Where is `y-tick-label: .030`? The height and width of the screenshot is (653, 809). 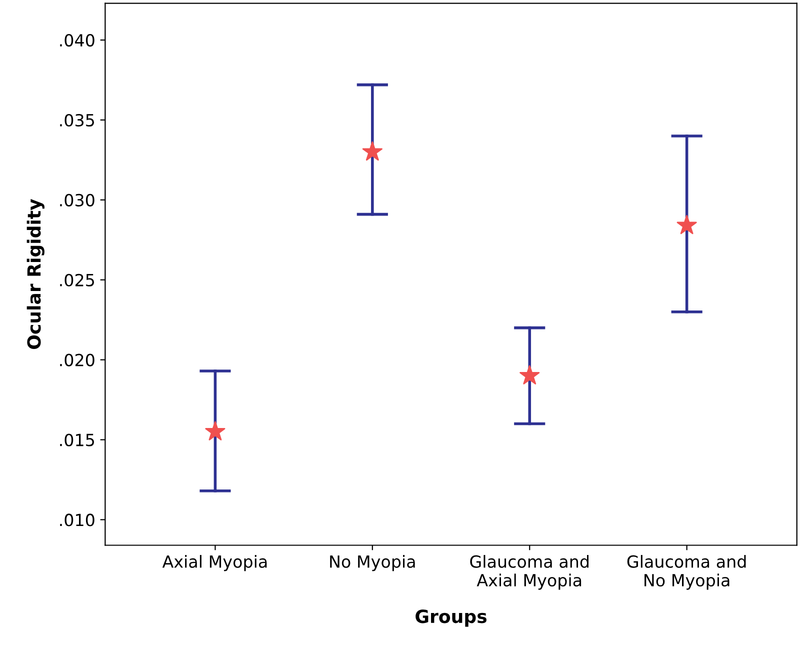
y-tick-label: .030 is located at coordinates (77, 200).